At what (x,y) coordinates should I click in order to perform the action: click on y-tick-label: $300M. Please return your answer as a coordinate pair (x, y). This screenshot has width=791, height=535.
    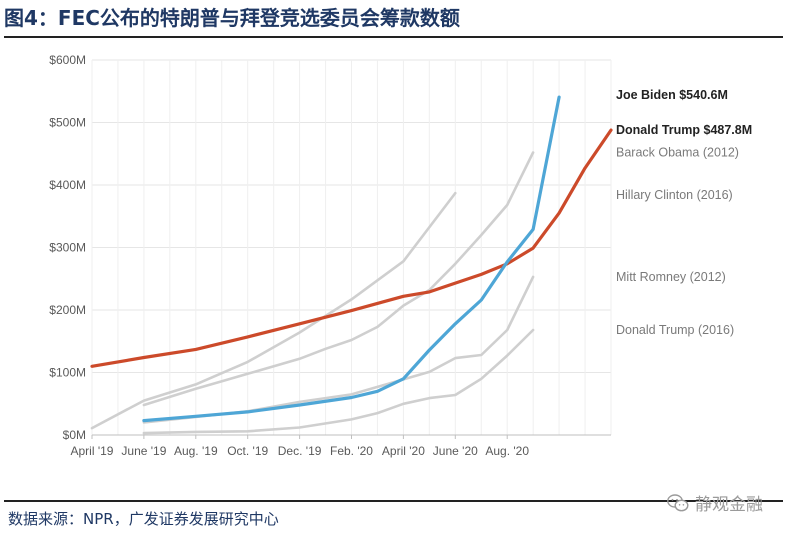
    Looking at the image, I should click on (67, 248).